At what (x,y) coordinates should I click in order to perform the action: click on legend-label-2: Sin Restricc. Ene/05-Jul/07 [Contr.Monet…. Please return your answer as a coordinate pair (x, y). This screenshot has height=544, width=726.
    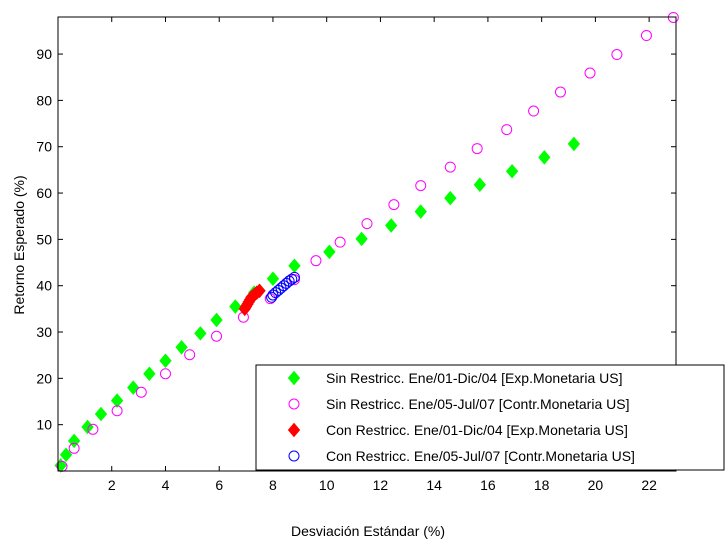
    Looking at the image, I should click on (477, 404).